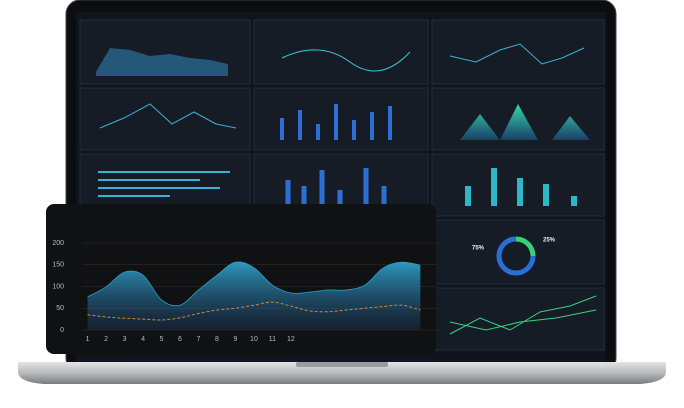  Describe the element at coordinates (62, 330) in the screenshot. I see `y-tick-label: 0` at that location.